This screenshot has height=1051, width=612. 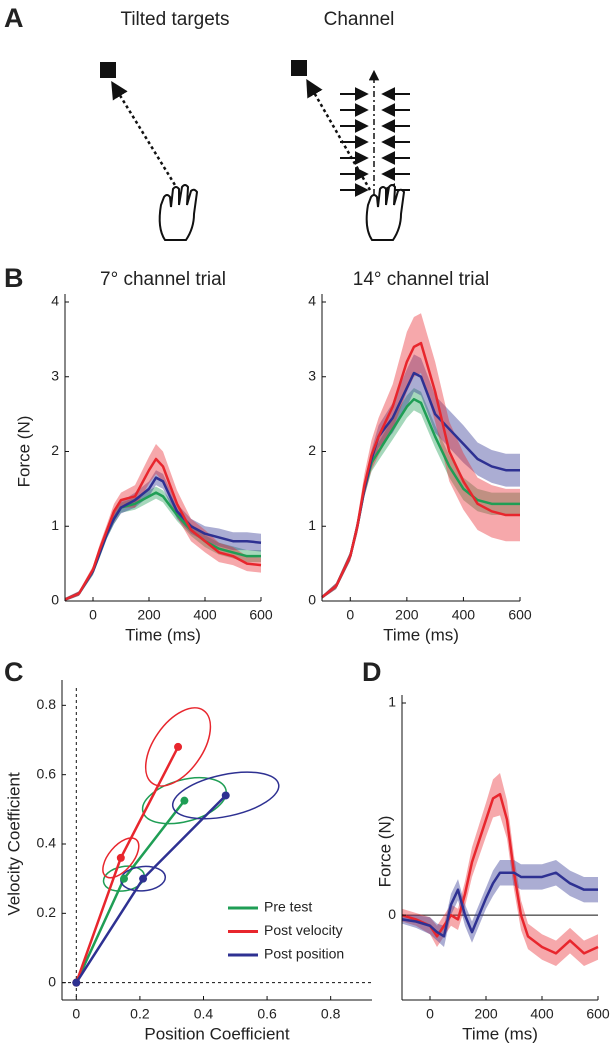 I want to click on y-tick-label: 0.4, so click(x=47, y=843).